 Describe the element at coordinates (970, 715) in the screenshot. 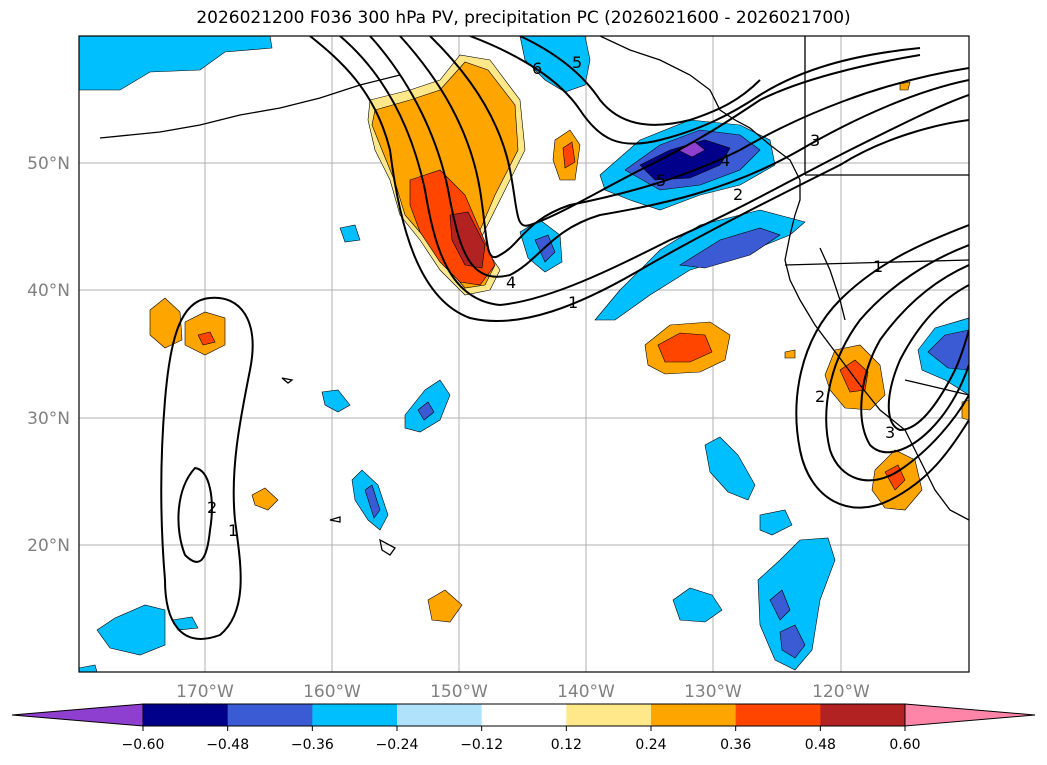

I see `colorbar-extend-high` at that location.